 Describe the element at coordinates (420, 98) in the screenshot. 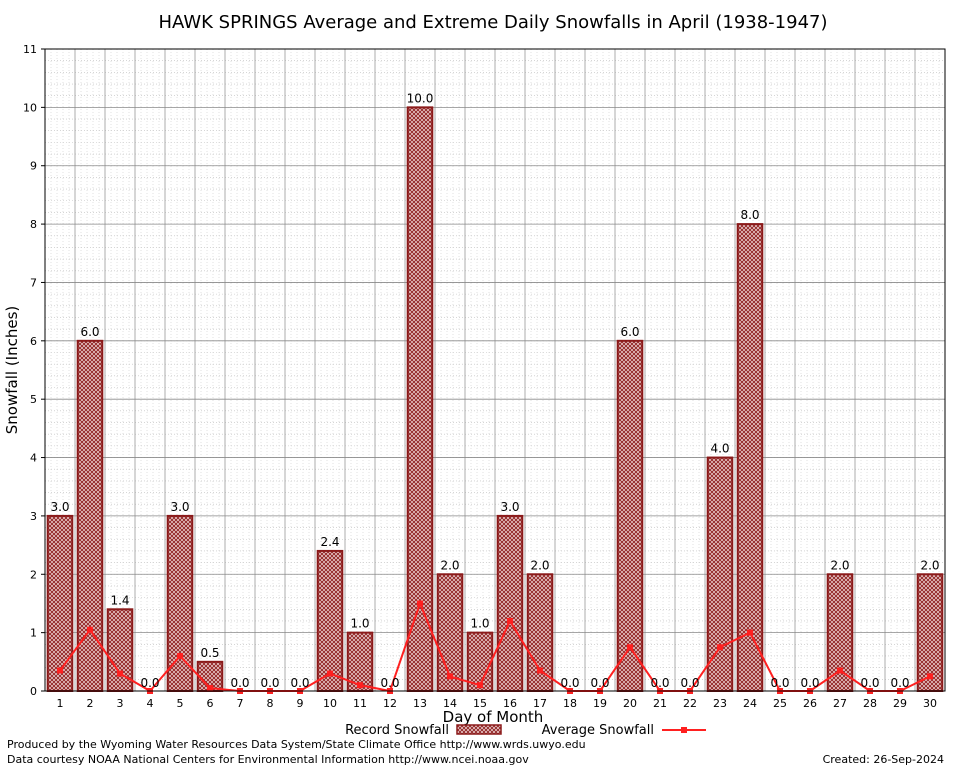

I see `bar-value-label: 10.0` at that location.